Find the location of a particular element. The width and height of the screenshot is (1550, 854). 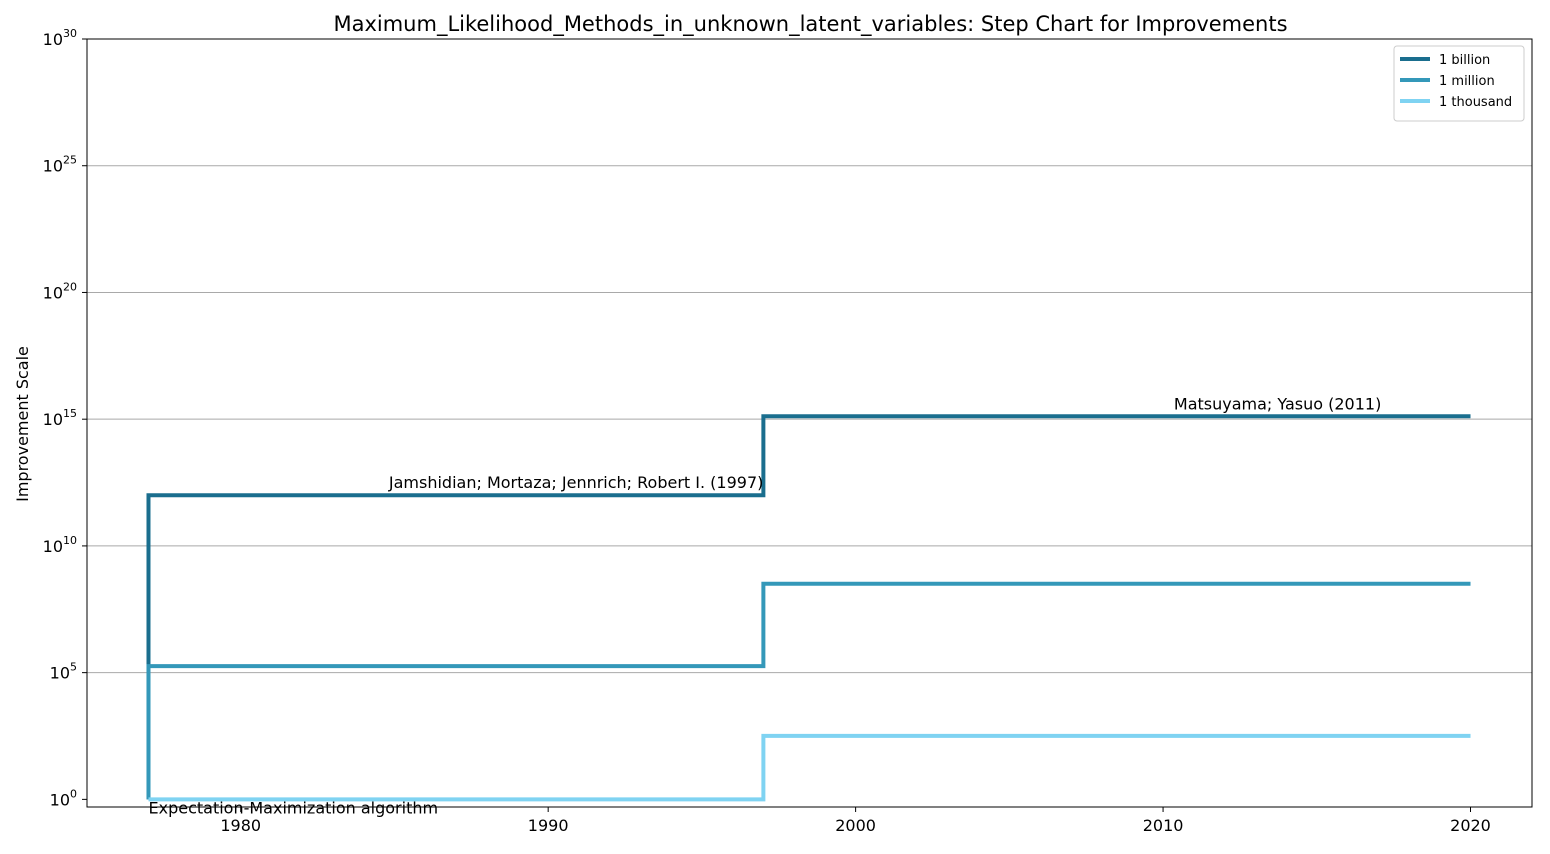

annotation-label-3: Matsuyama; Yasuo (2011) is located at coordinates (1277, 403).